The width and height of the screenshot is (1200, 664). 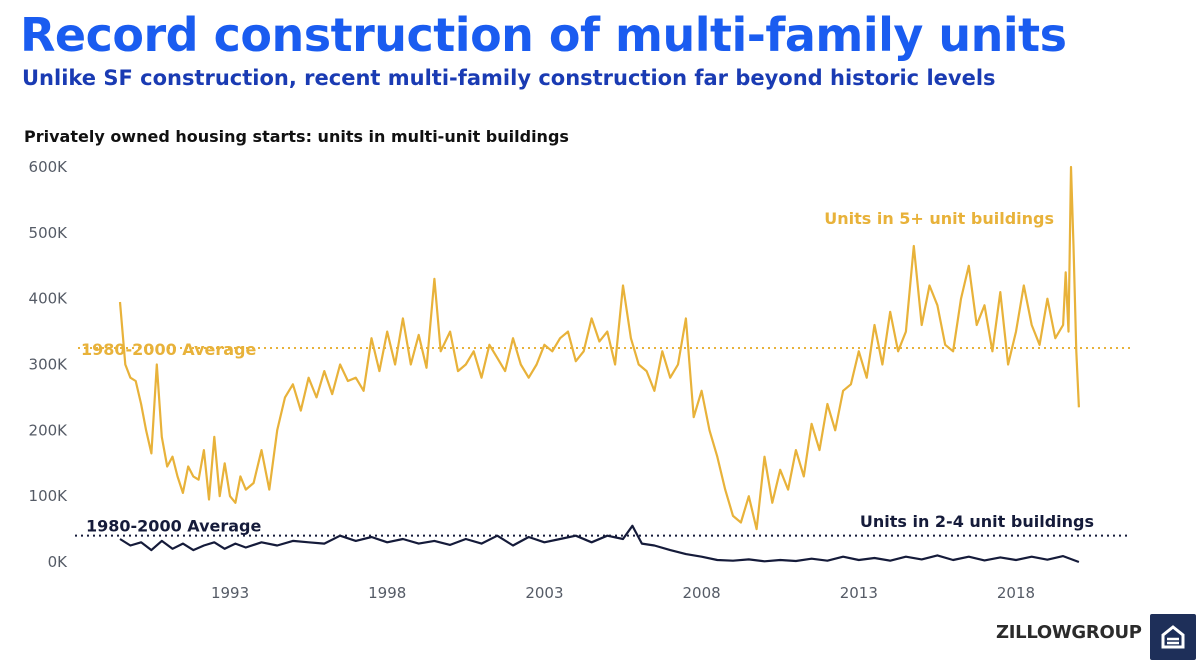 What do you see at coordinates (702, 593) in the screenshot?
I see `x-tick-label: 2008` at bounding box center [702, 593].